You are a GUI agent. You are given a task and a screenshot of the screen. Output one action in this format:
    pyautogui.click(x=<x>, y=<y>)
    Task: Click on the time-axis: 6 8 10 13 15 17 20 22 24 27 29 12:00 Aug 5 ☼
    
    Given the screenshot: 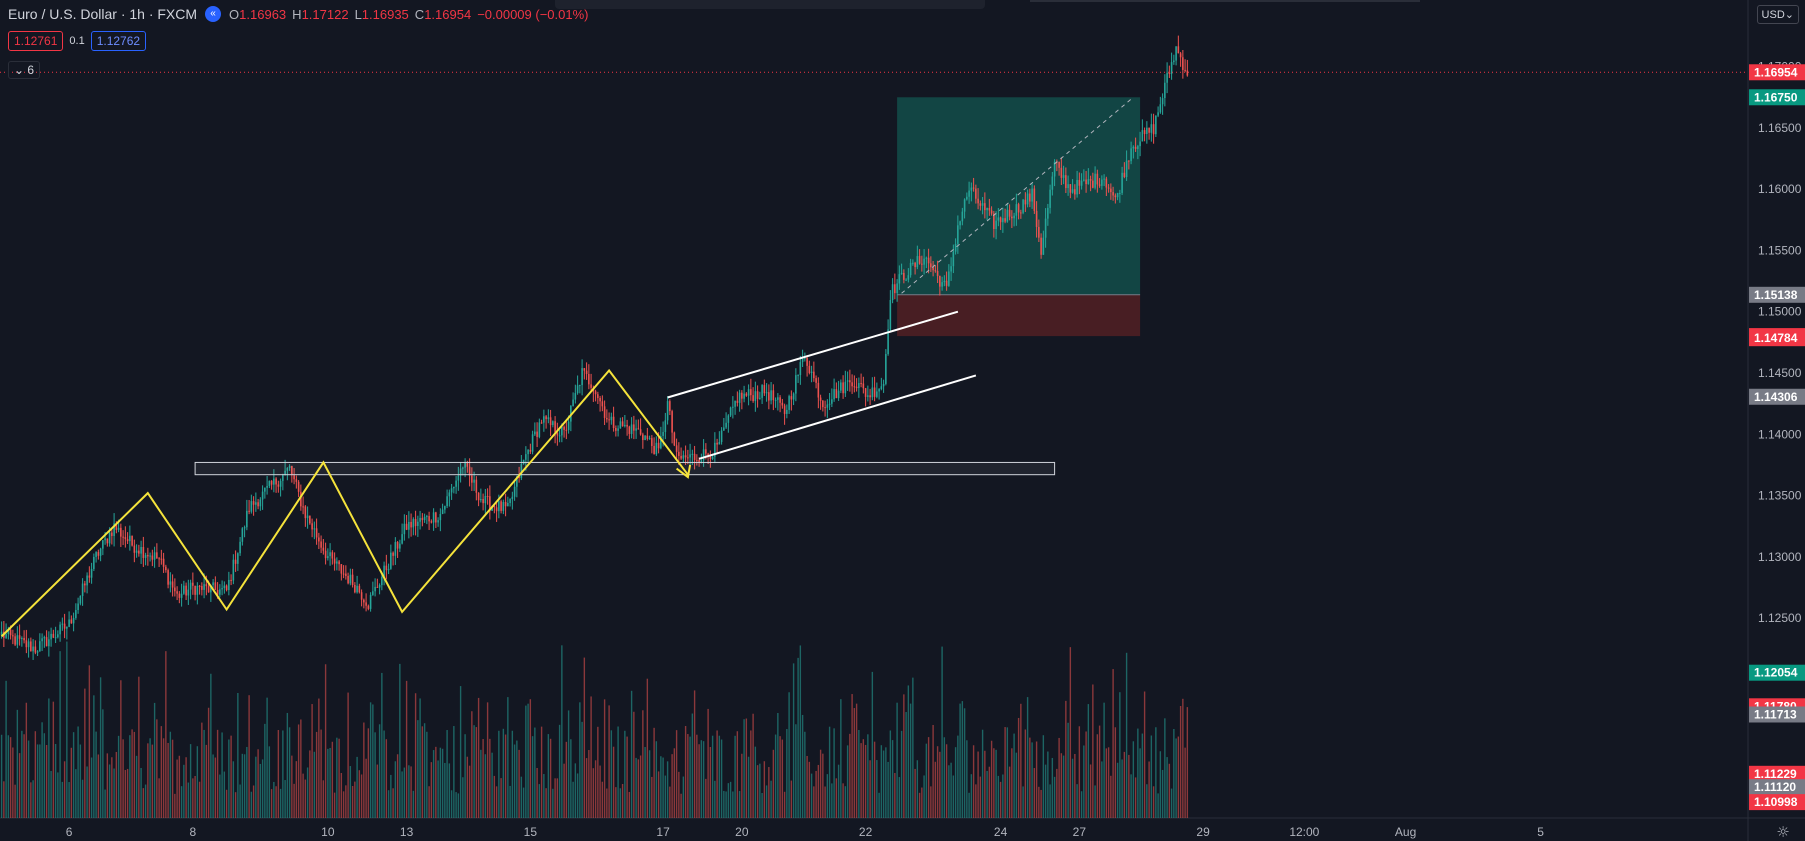 What is the action you would take?
    pyautogui.click(x=928, y=832)
    